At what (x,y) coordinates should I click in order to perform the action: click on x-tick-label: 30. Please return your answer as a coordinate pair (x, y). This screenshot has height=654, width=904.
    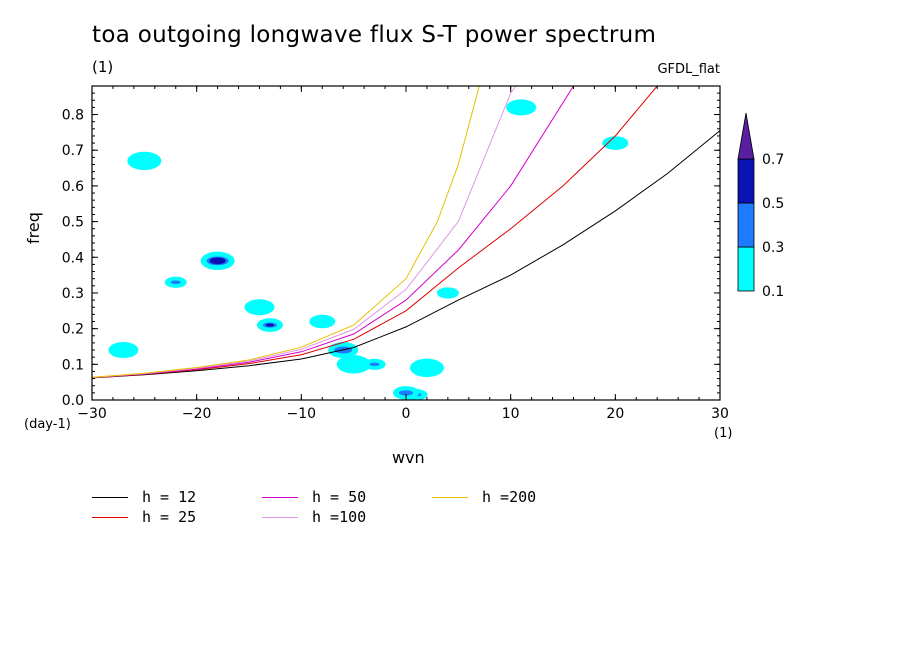
    Looking at the image, I should click on (720, 414).